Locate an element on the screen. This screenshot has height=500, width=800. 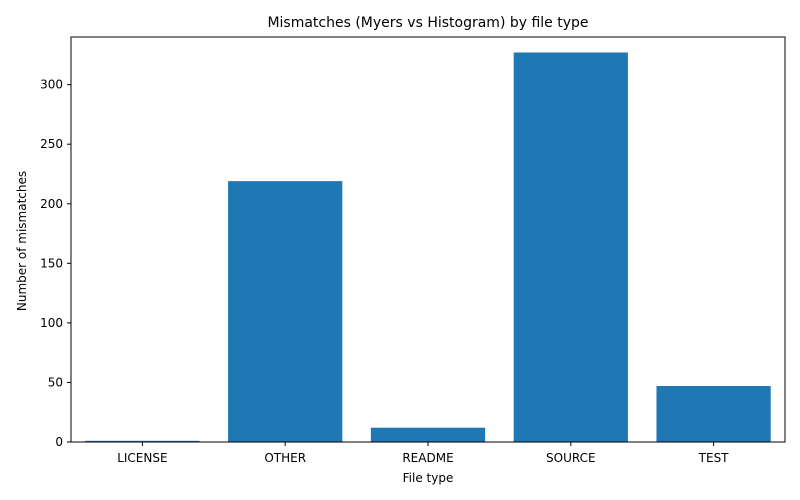
x-tick-label: LICENSE is located at coordinates (142, 458).